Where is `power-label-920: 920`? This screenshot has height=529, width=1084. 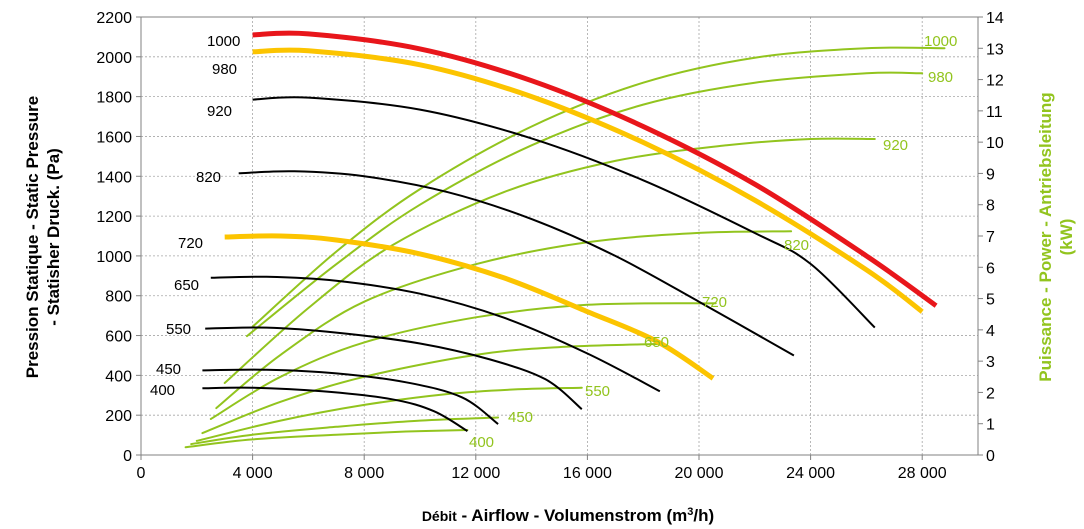
power-label-920: 920 is located at coordinates (895, 145).